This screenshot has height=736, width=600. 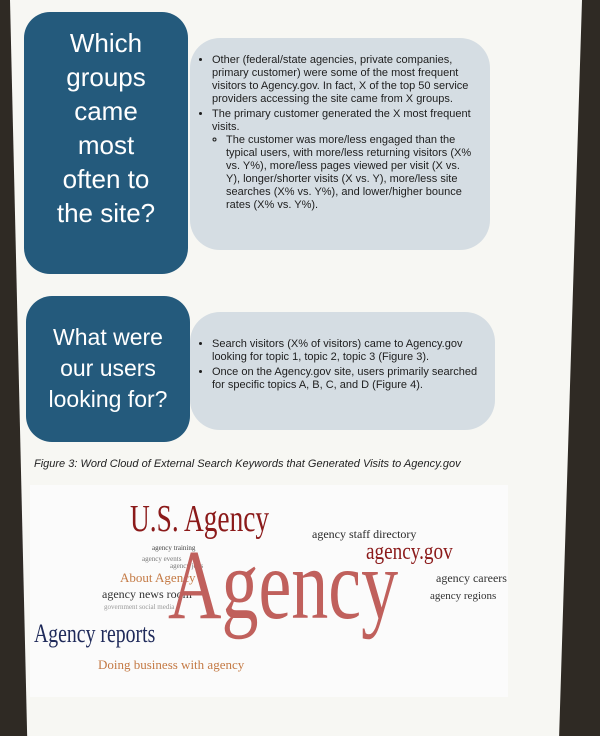 I want to click on cloud-word: agency training, so click(x=174, y=548).